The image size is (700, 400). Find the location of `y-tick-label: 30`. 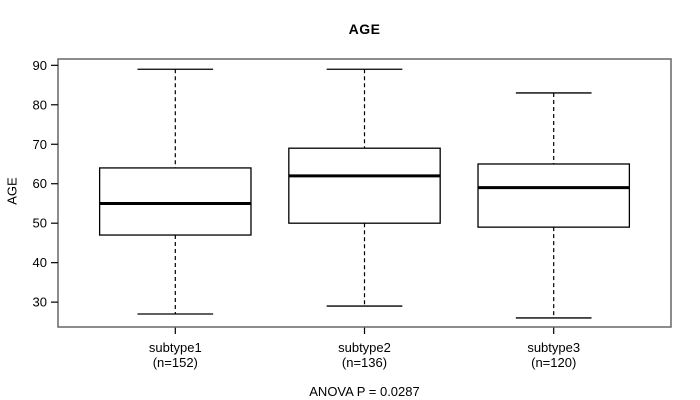

y-tick-label: 30 is located at coordinates (40, 302).